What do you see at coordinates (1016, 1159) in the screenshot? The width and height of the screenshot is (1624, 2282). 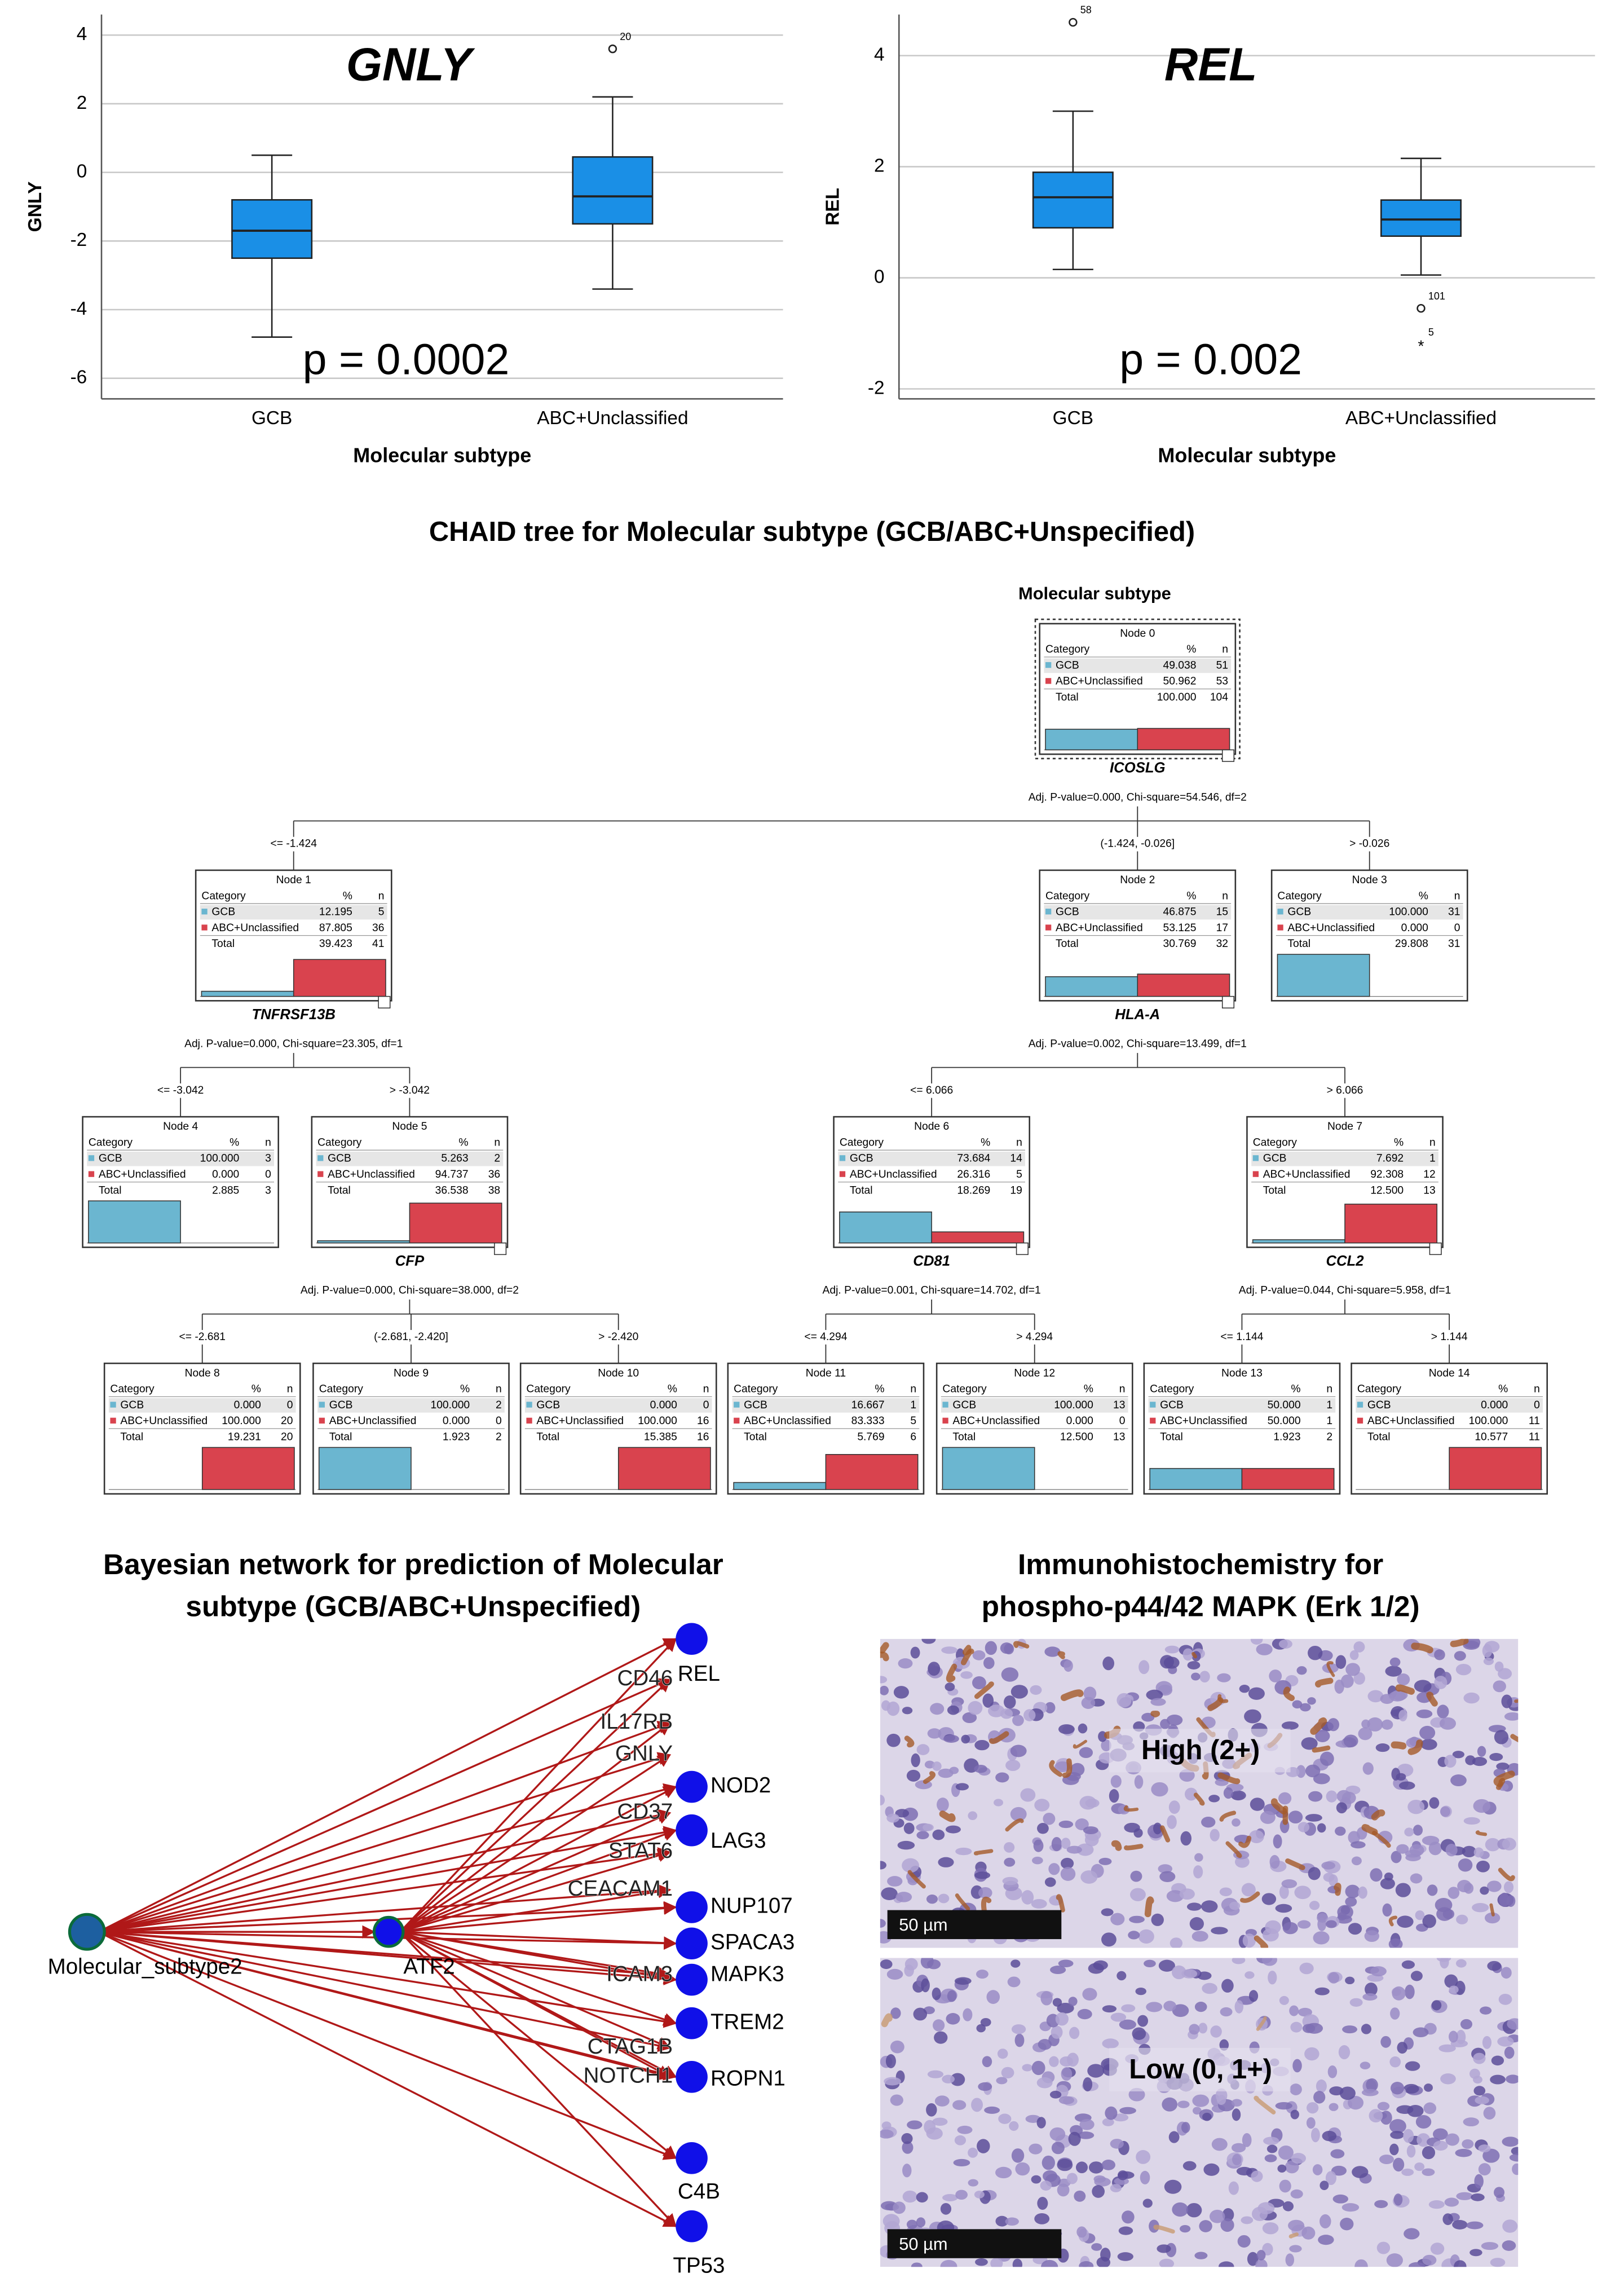 I see `count: 14` at bounding box center [1016, 1159].